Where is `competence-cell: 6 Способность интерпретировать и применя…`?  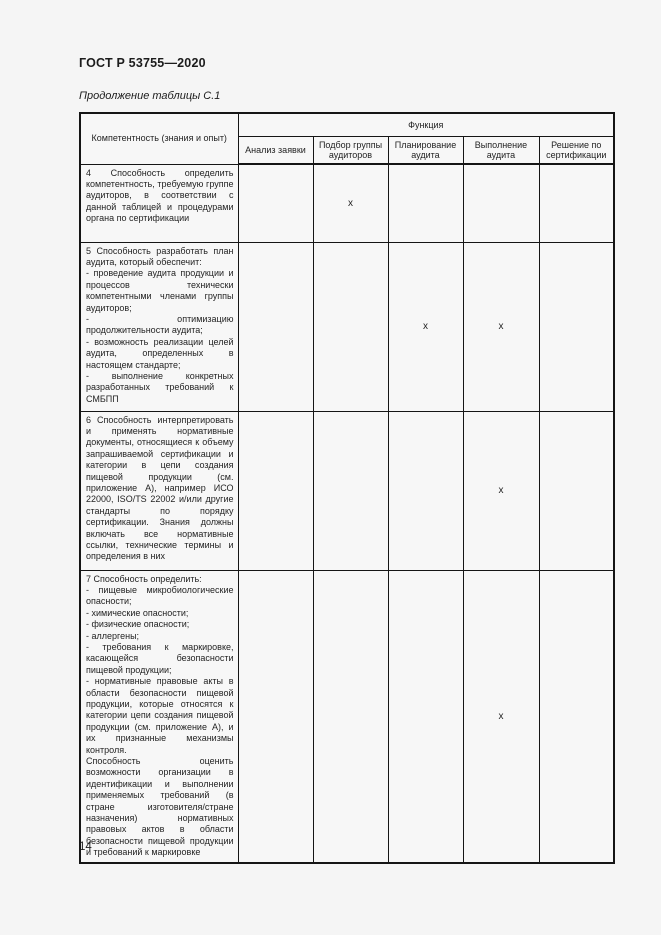
competence-cell: 6 Способность интерпретировать и применя… is located at coordinates (159, 490).